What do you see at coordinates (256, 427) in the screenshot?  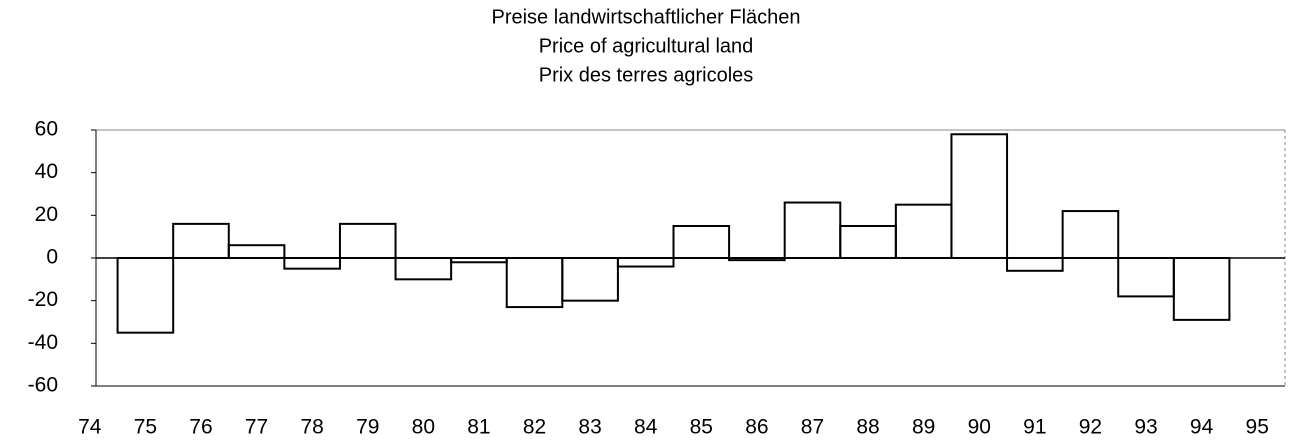 I see `x-tick-label: 77` at bounding box center [256, 427].